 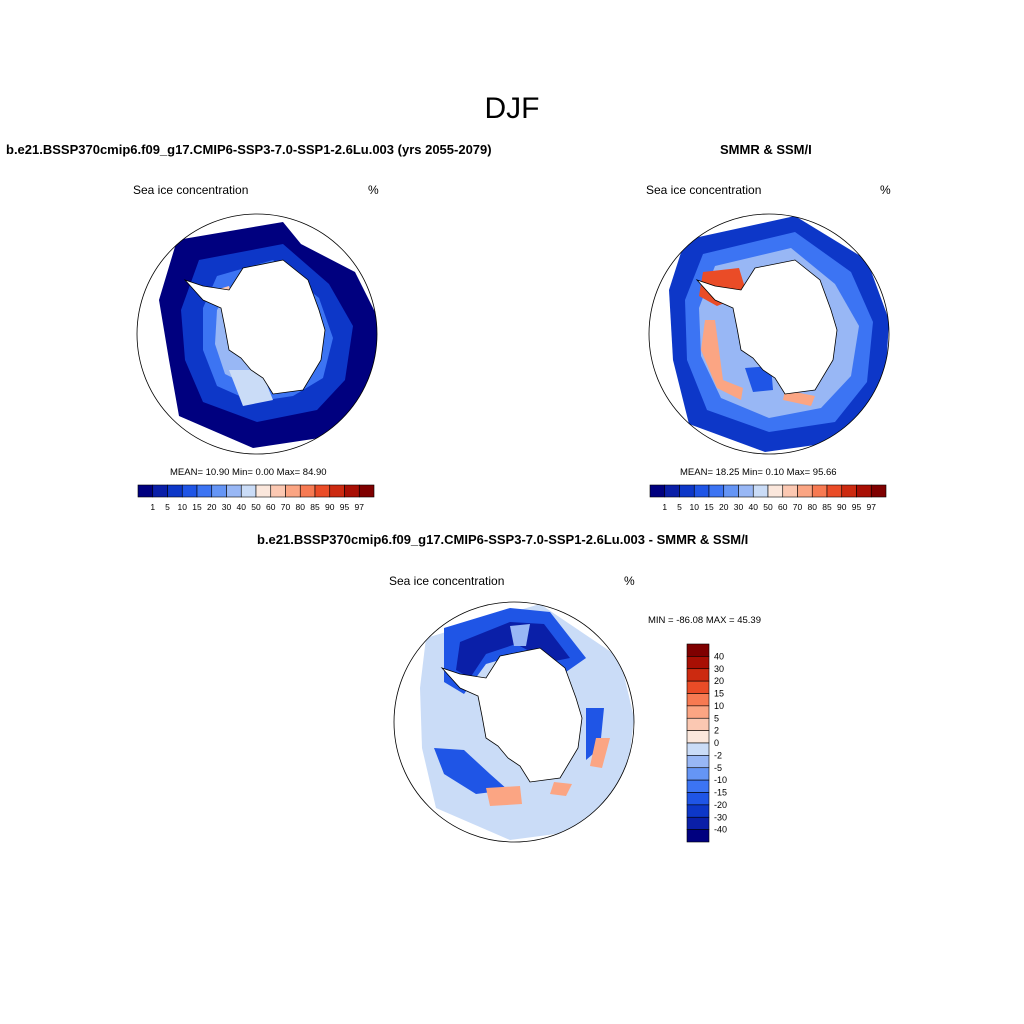 What do you see at coordinates (769, 334) in the screenshot?
I see `obs-polar-map` at bounding box center [769, 334].